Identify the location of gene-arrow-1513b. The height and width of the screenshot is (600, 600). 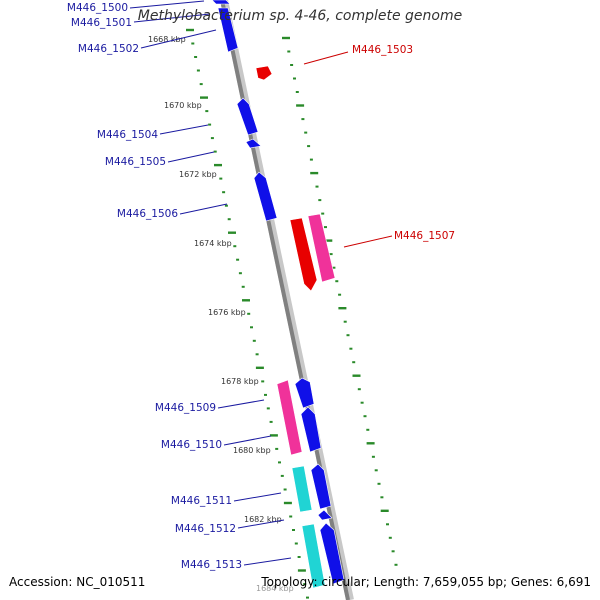
(332, 553).